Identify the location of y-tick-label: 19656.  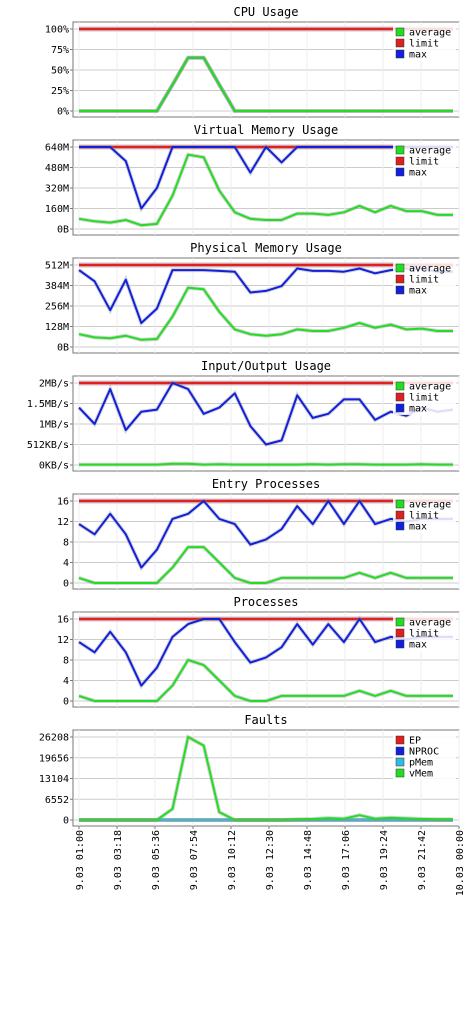
(54, 758).